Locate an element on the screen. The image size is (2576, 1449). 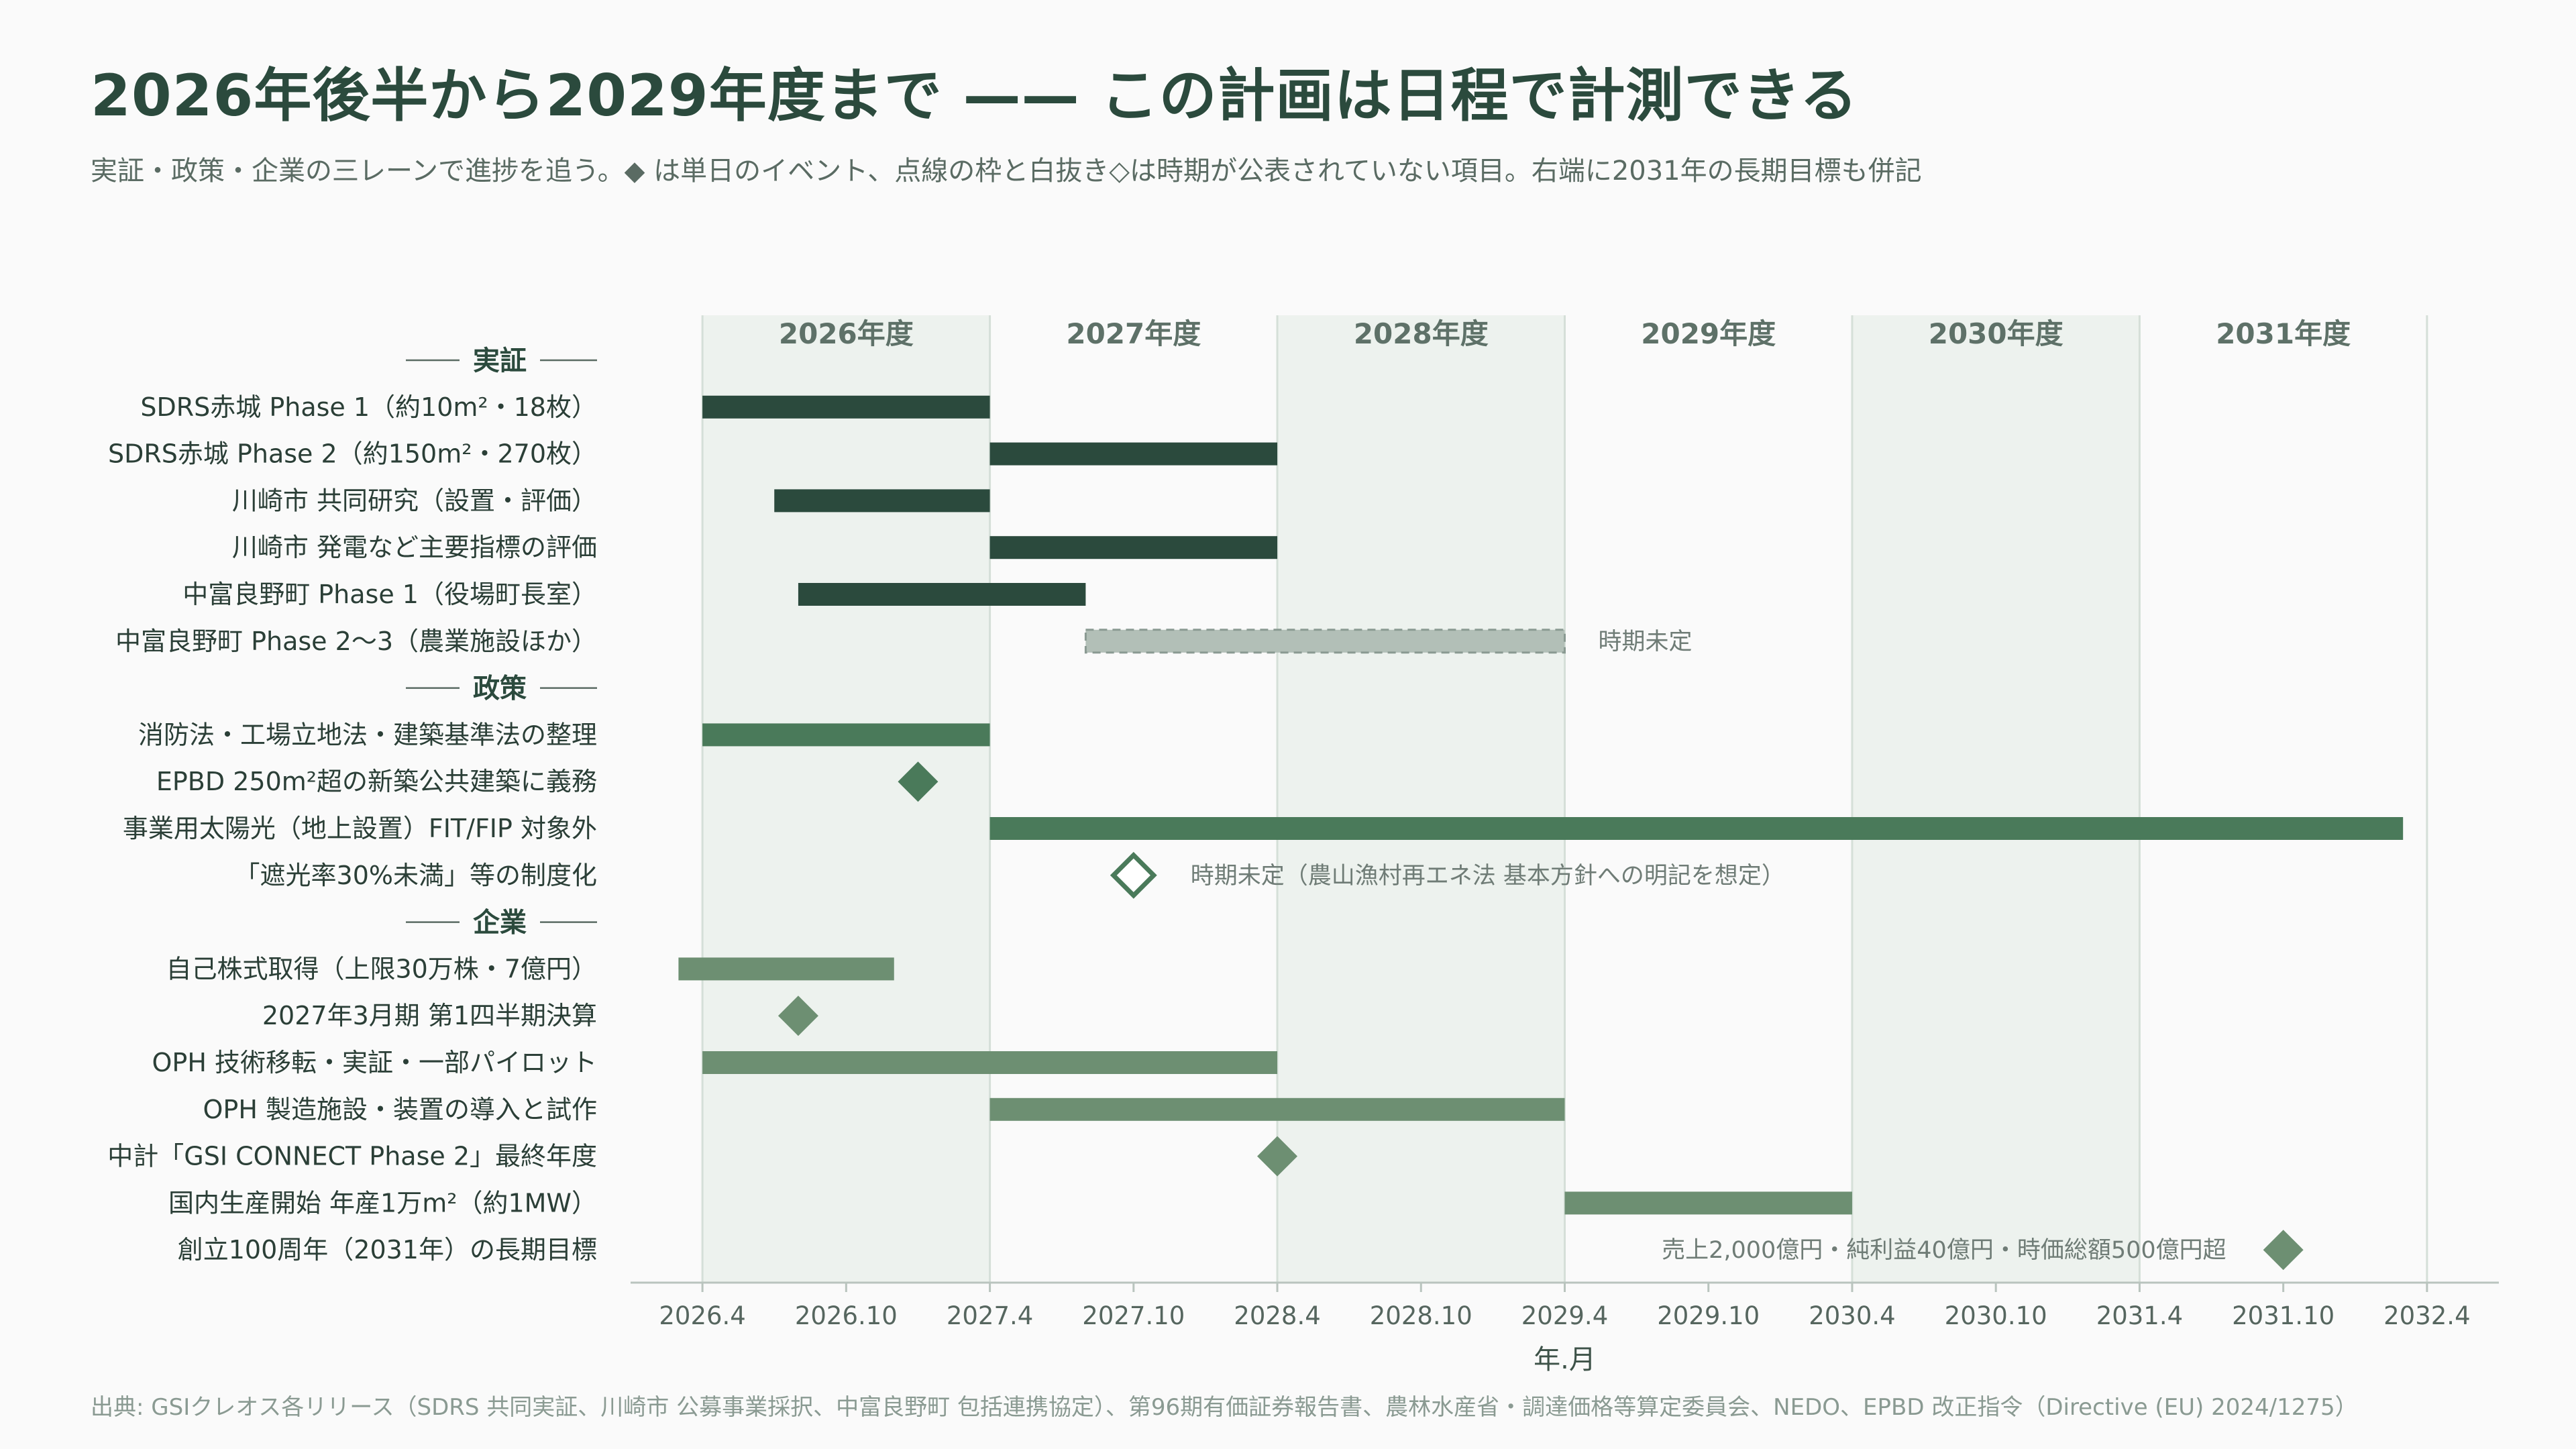
row-label: OPH 製造施設・装置の導入と試作 is located at coordinates (400, 1109).